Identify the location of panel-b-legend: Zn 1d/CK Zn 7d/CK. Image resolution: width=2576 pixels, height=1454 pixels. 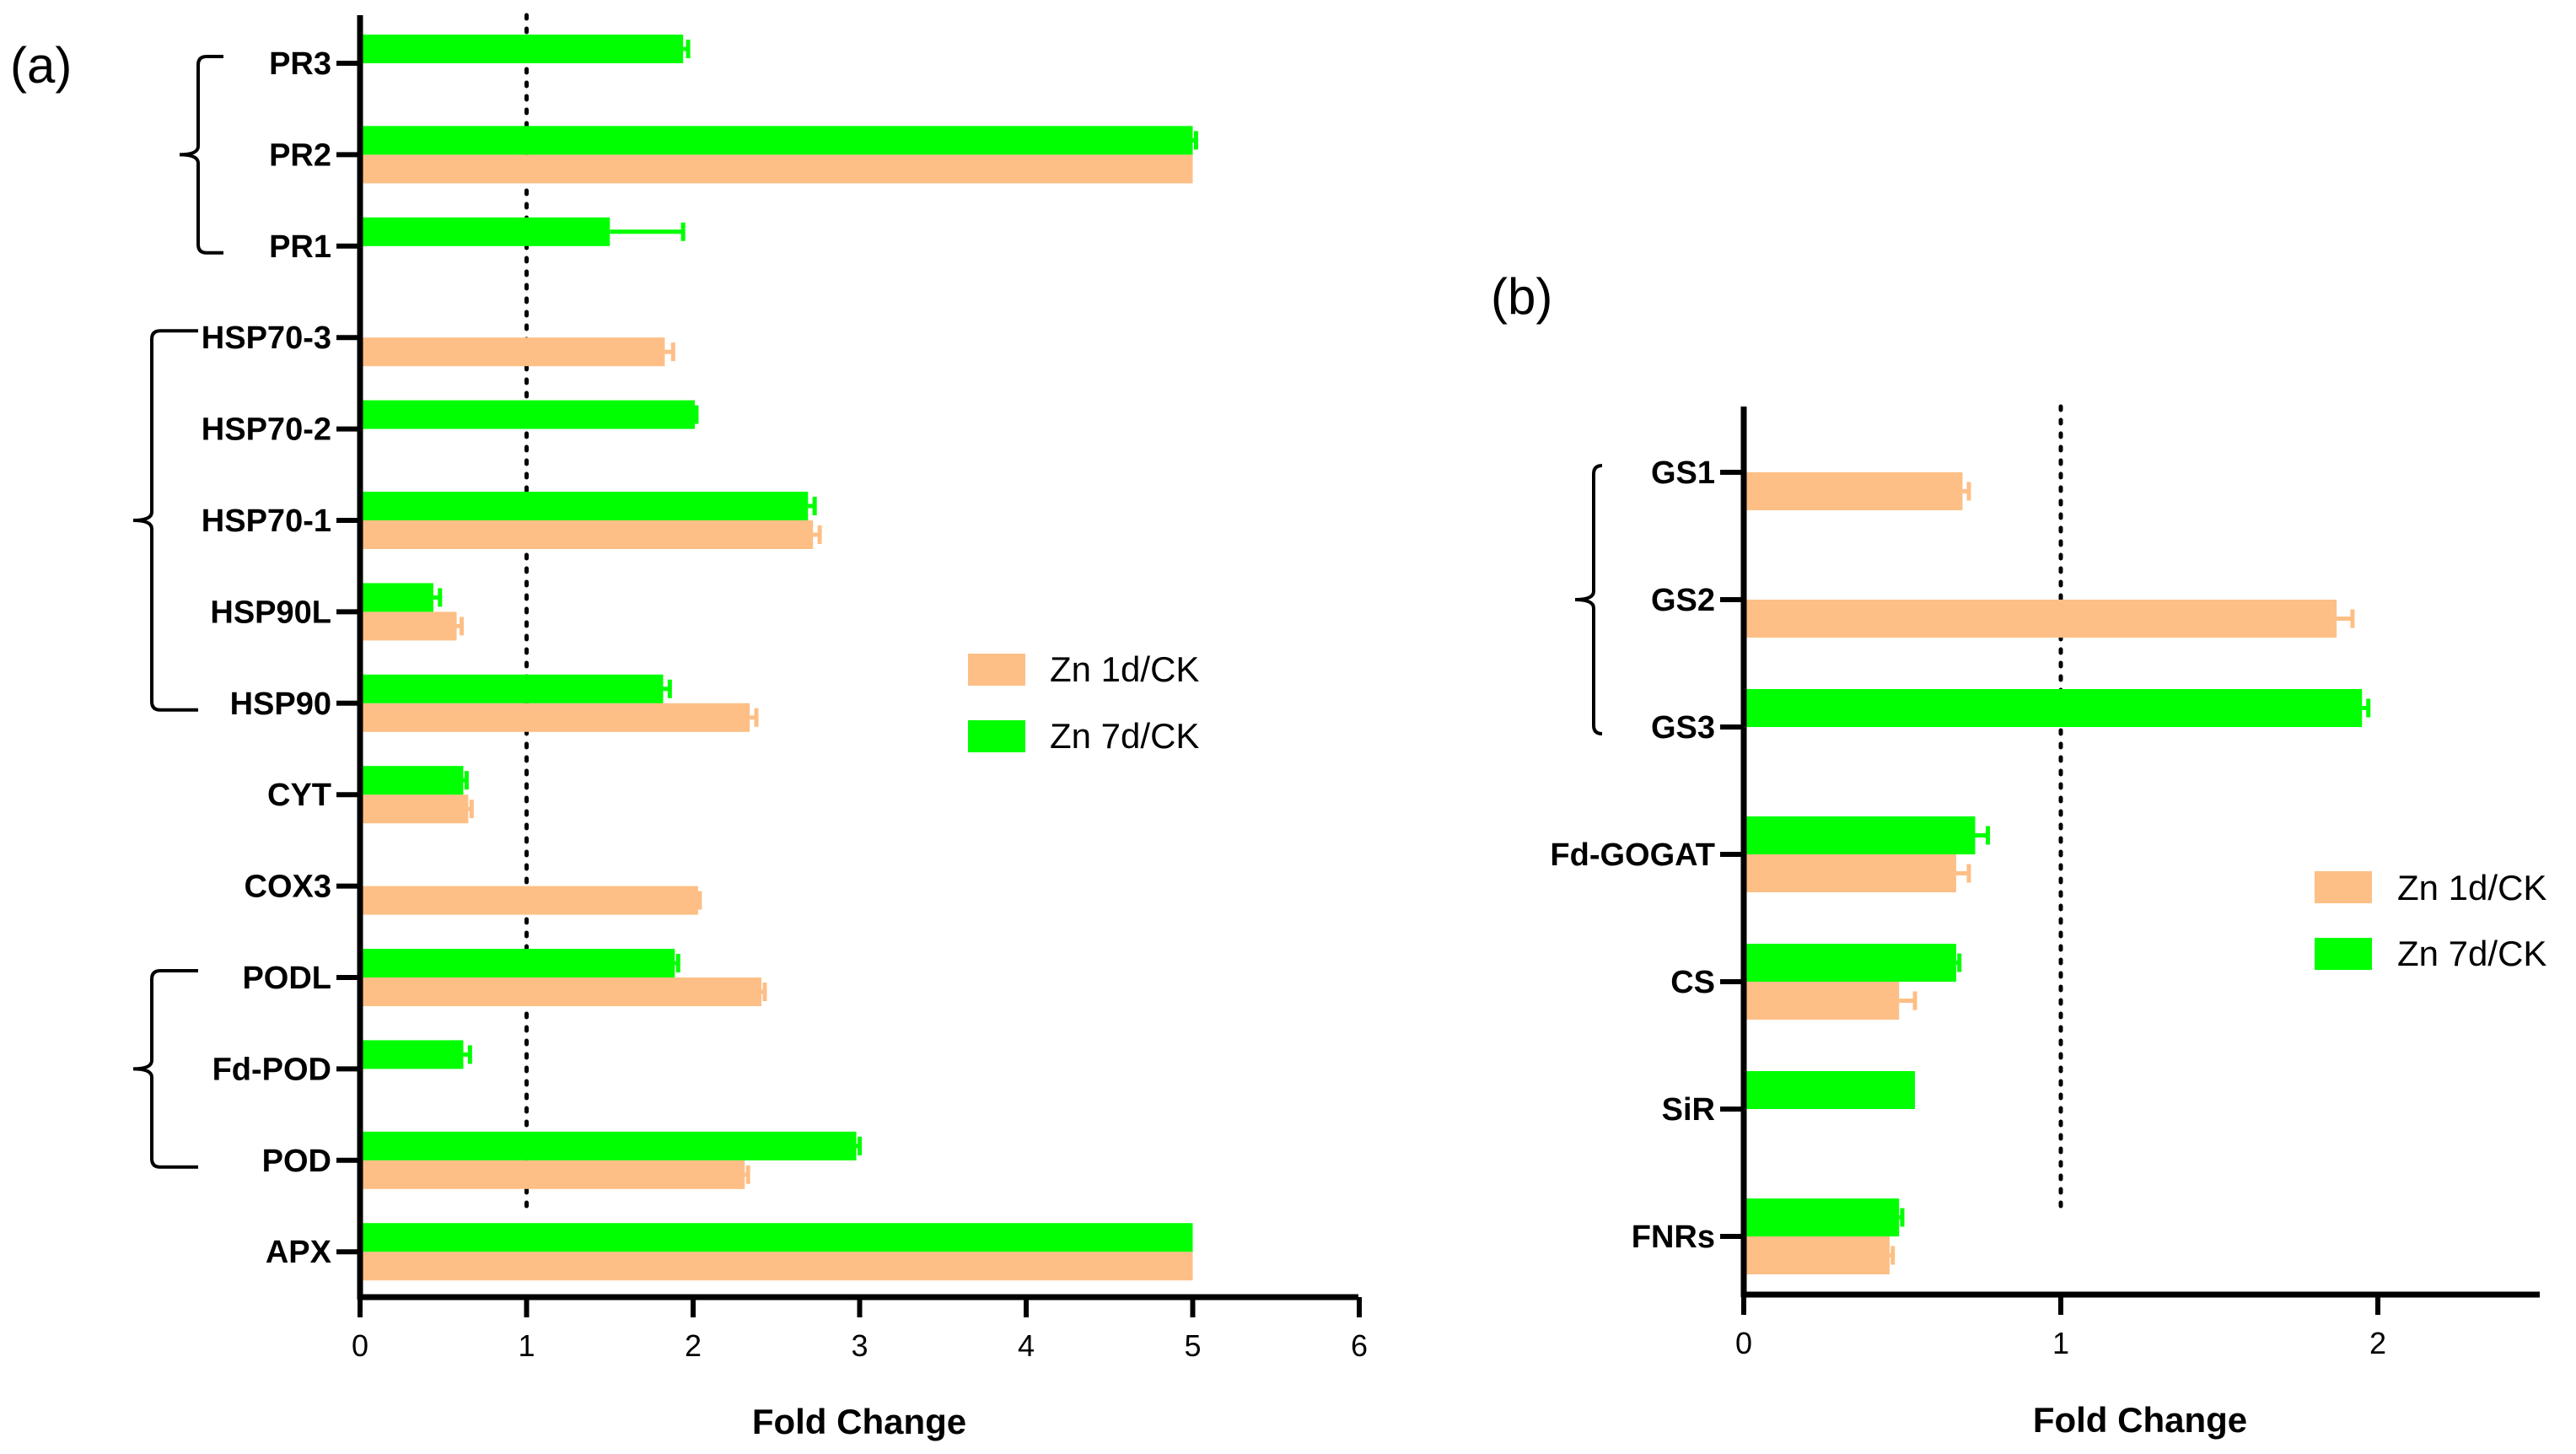
(2430, 920).